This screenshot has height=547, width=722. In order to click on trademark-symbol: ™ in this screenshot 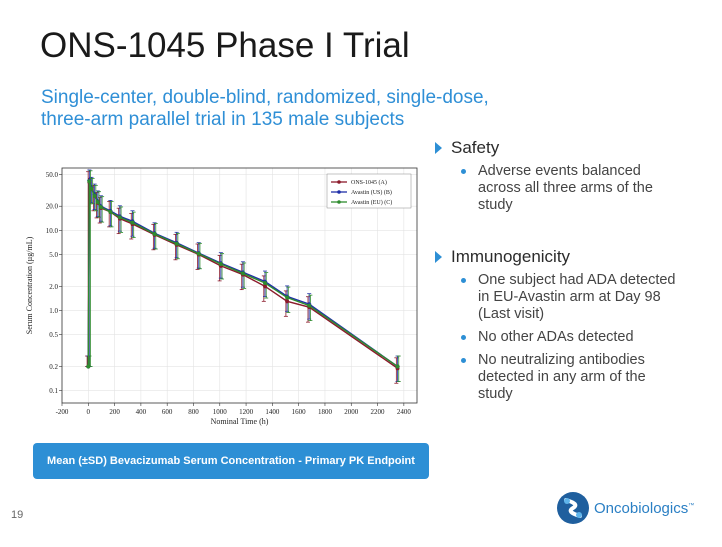, I will do `click(691, 505)`.